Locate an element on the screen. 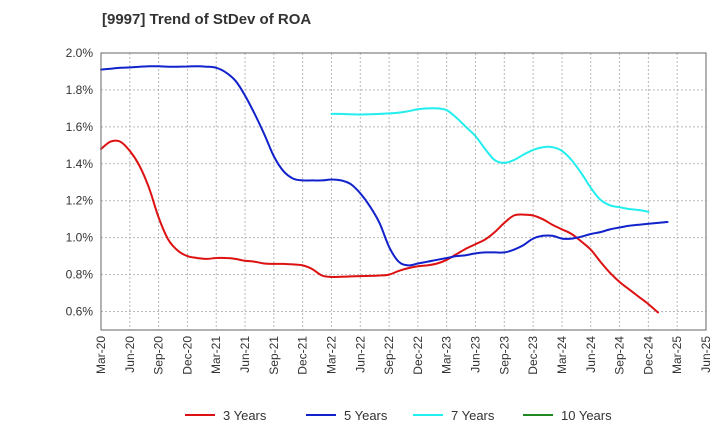 This screenshot has width=720, height=440. series-line-7-years is located at coordinates (490, 160).